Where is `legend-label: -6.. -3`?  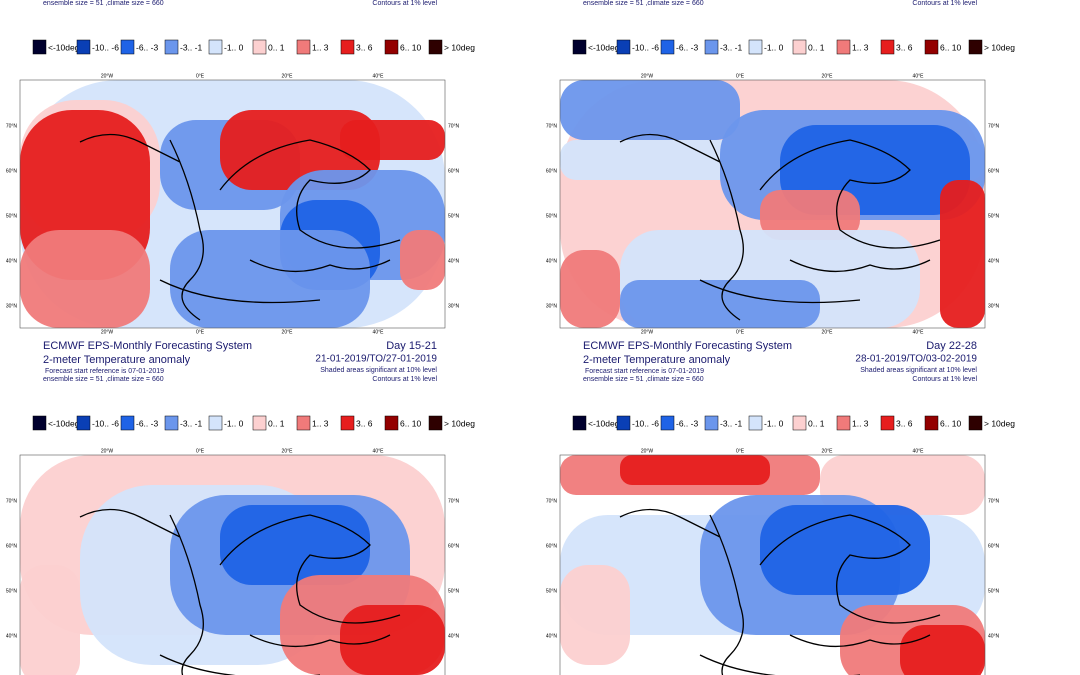
legend-label: -6.. -3 is located at coordinates (147, 47).